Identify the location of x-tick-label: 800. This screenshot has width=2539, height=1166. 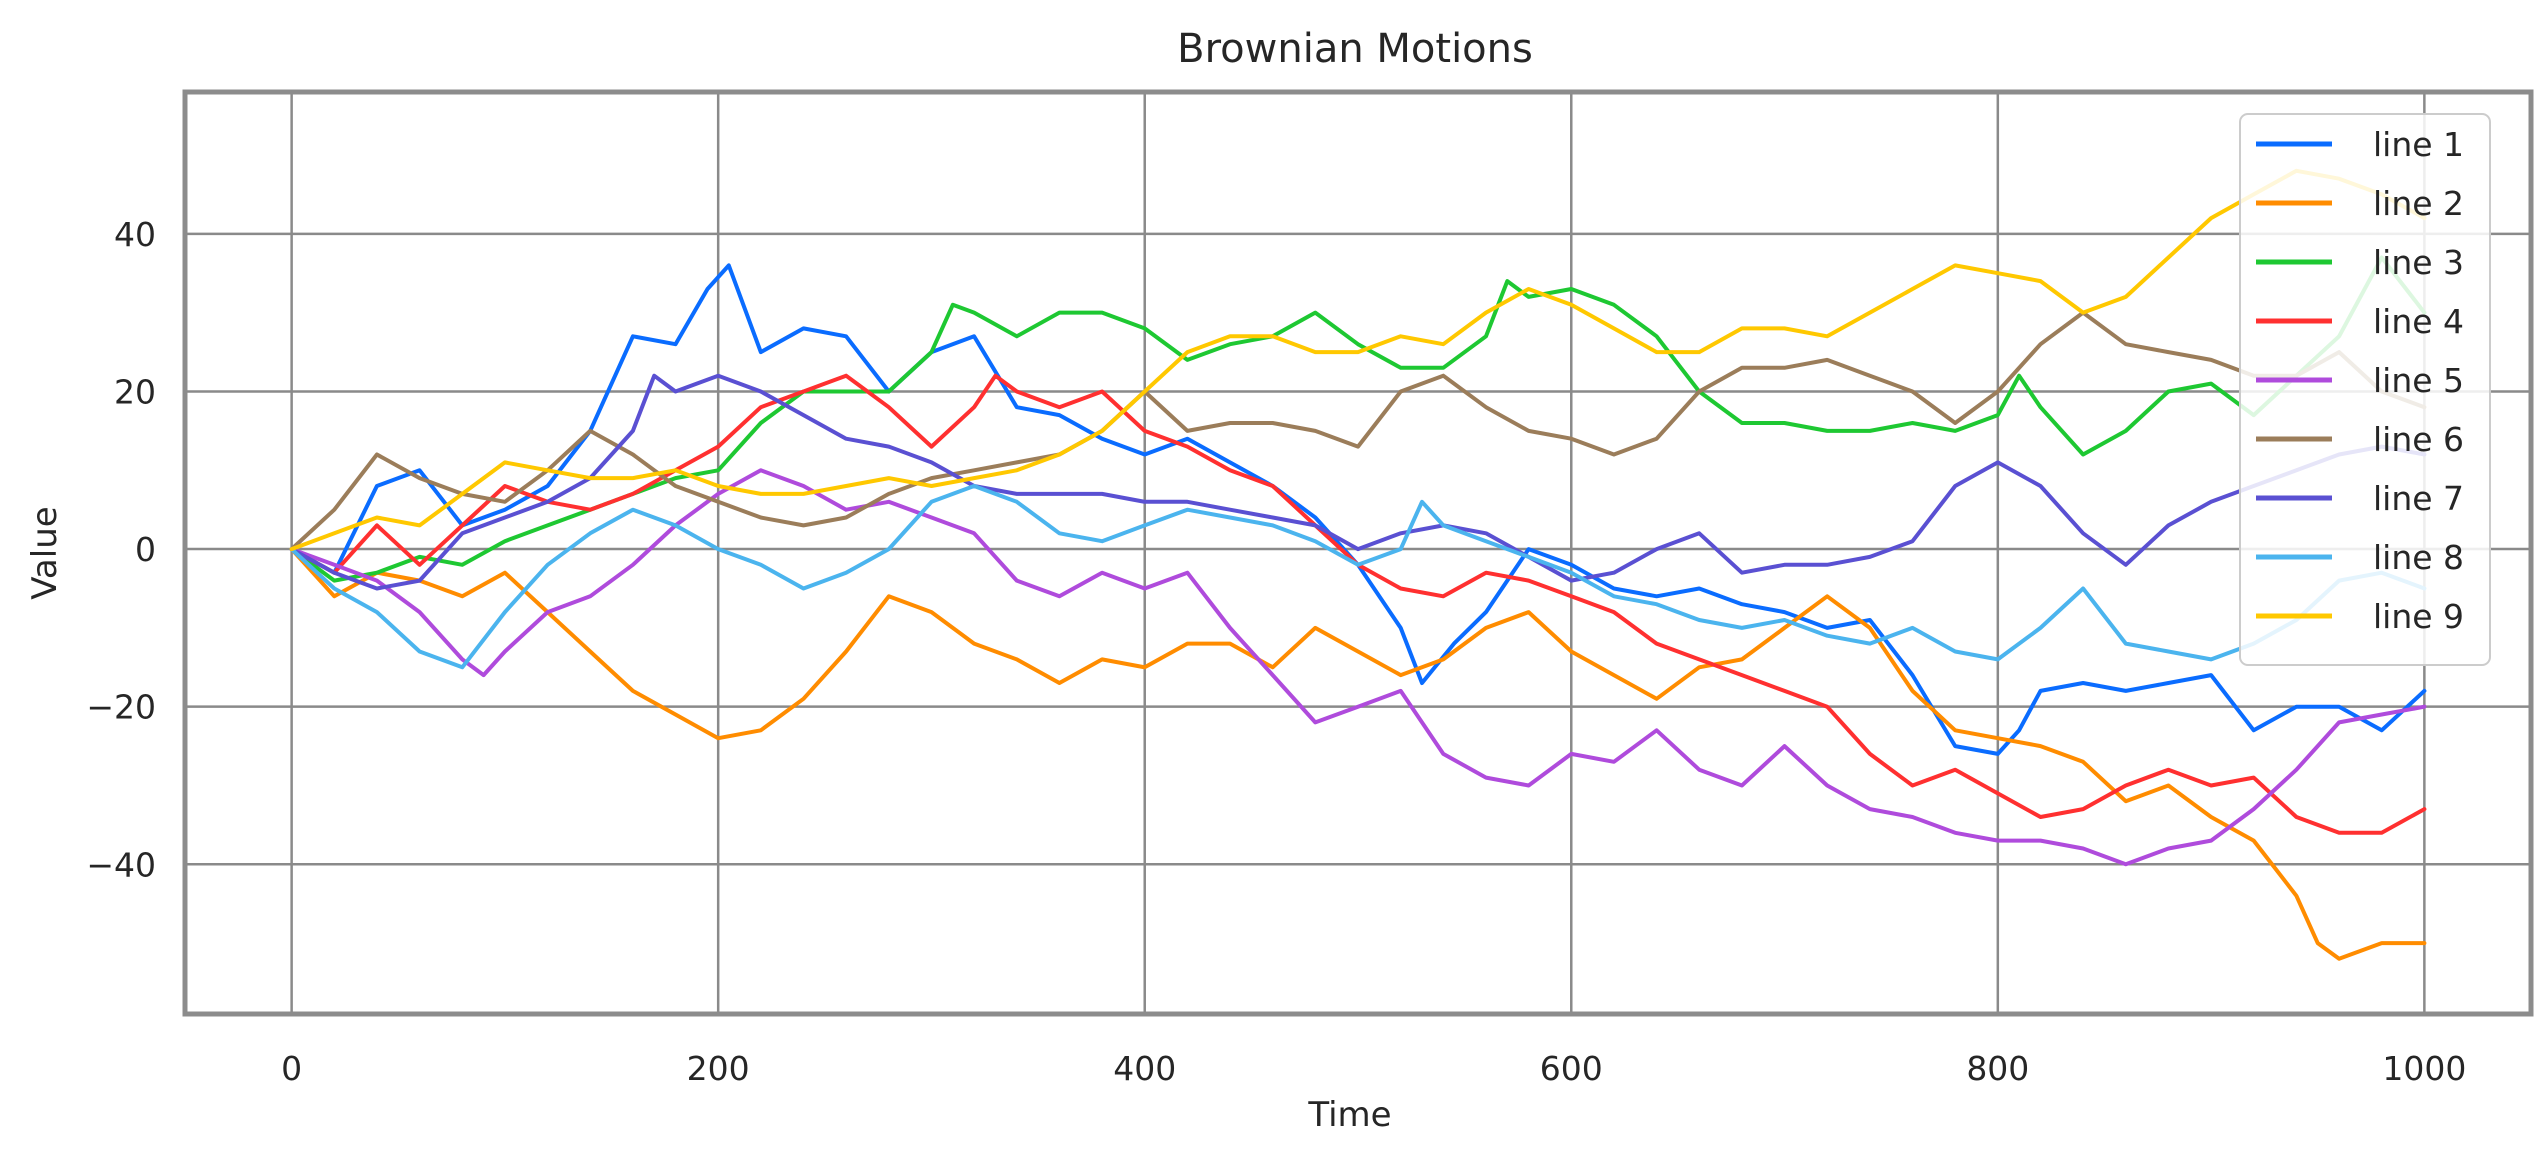
(1997, 1068).